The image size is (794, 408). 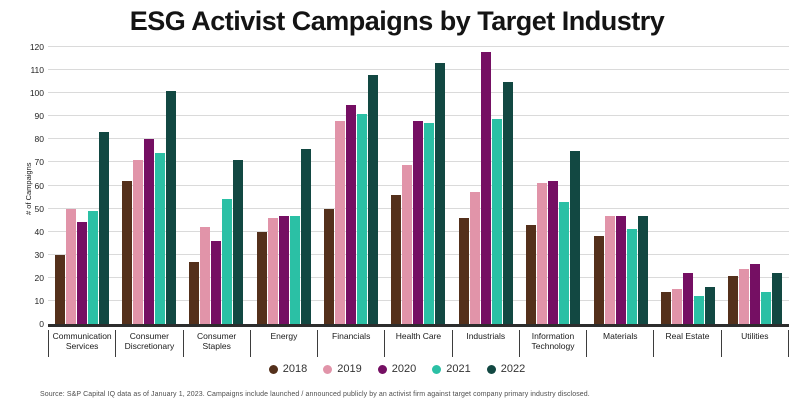 I want to click on legend-item: 2022, so click(x=505, y=369).